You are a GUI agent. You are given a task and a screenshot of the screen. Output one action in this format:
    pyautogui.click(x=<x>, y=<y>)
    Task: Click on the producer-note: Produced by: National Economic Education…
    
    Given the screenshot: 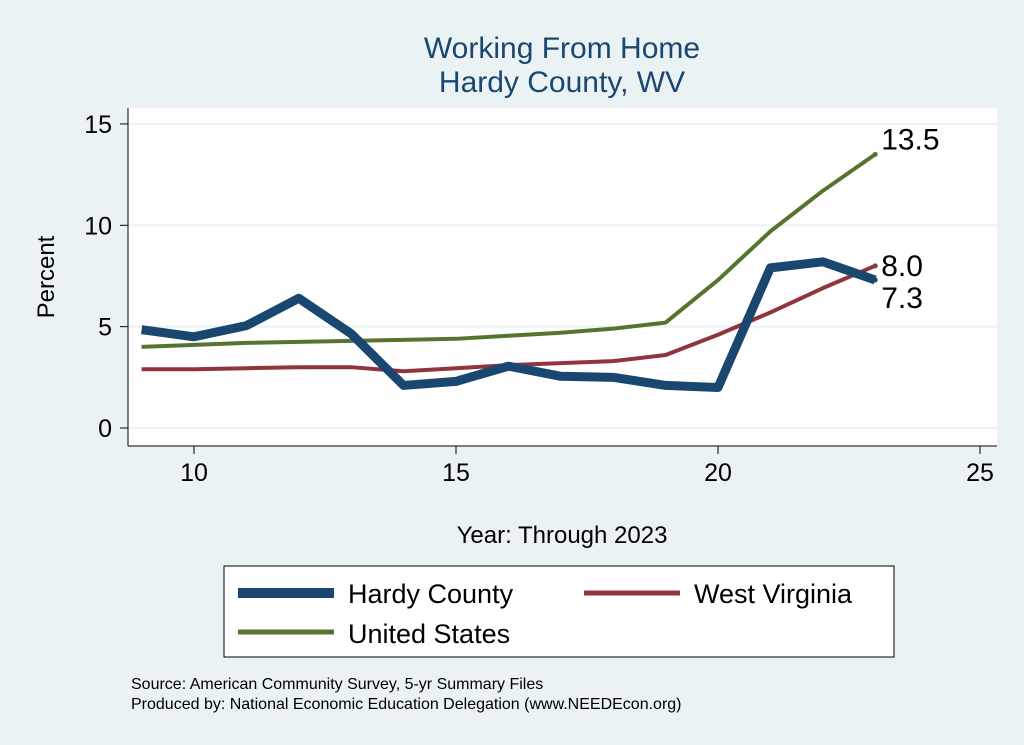 What is the action you would take?
    pyautogui.click(x=406, y=704)
    